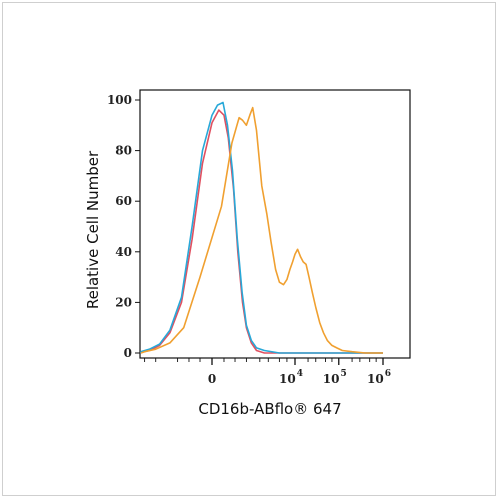  I want to click on y-tick-label: 0, so click(128, 353).